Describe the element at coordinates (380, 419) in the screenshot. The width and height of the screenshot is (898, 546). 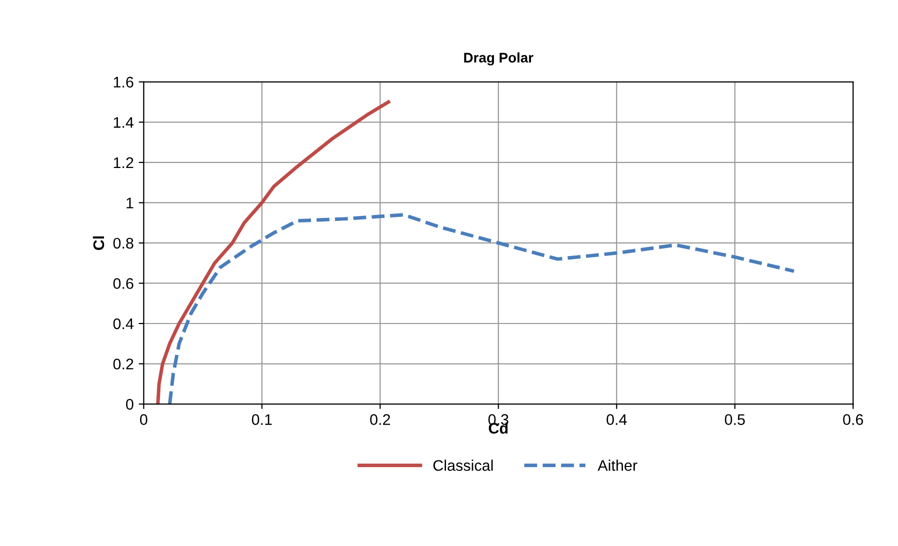
I see `x-tick-label: 0.2` at that location.